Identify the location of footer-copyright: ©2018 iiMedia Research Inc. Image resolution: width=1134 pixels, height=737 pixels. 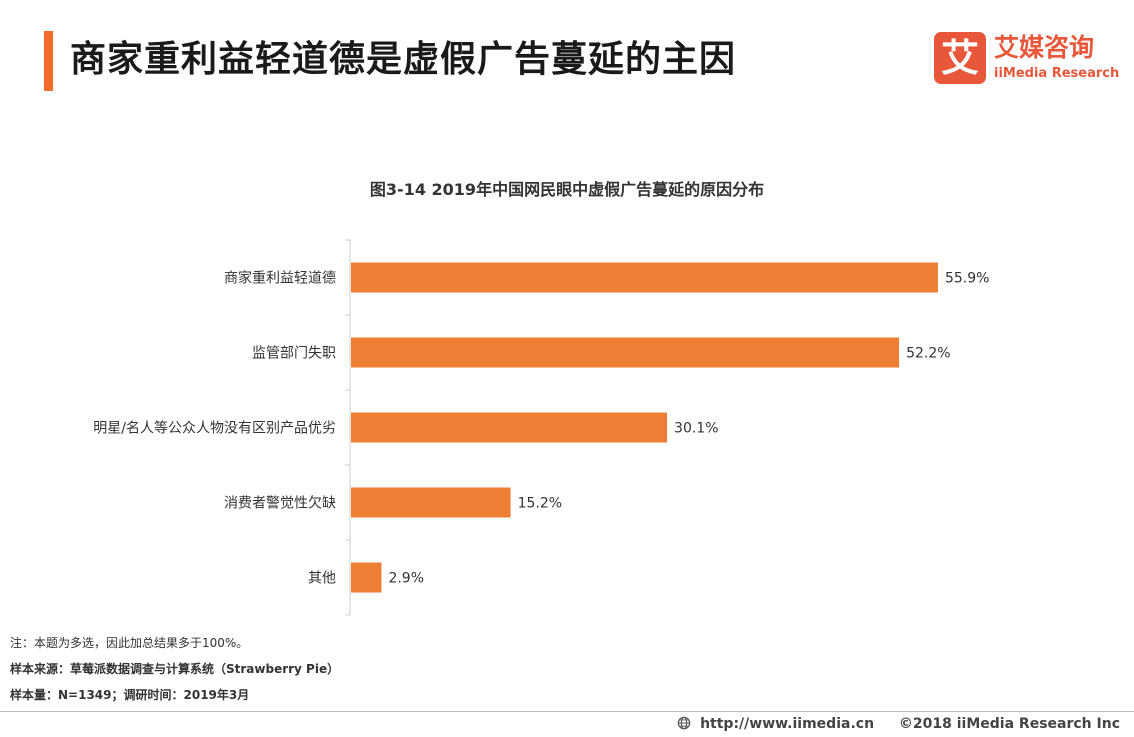
(1009, 724).